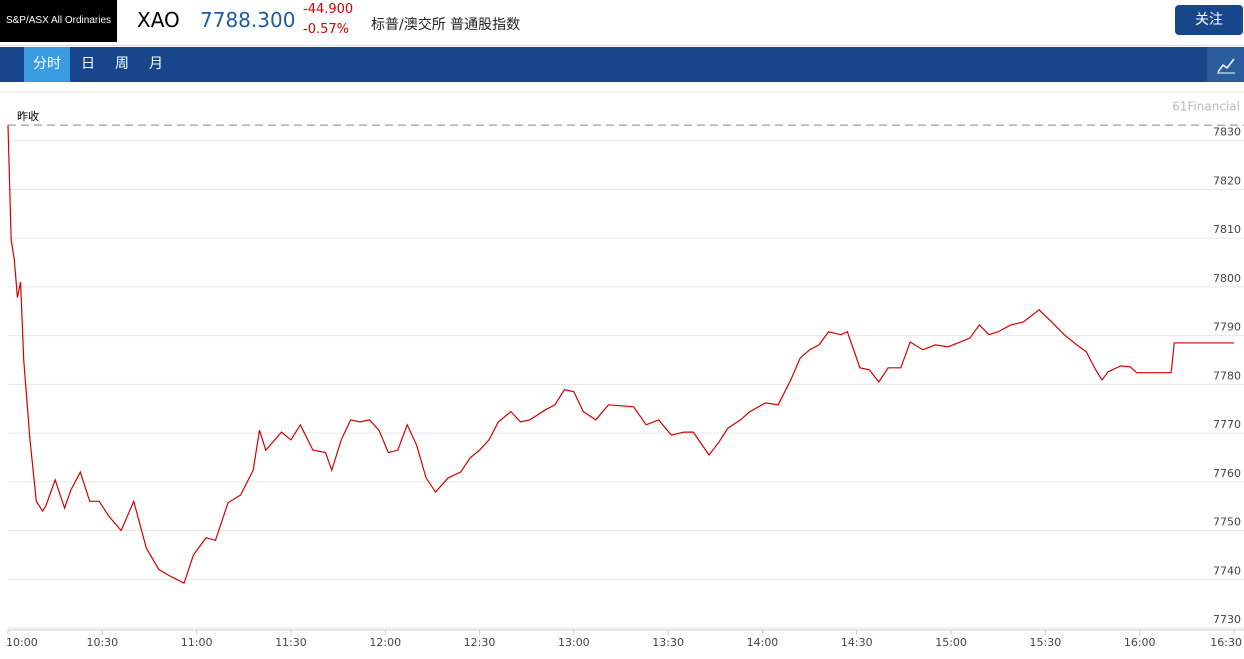 The image size is (1244, 659). Describe the element at coordinates (385, 642) in the screenshot. I see `x-tick-label: 12:00` at that location.